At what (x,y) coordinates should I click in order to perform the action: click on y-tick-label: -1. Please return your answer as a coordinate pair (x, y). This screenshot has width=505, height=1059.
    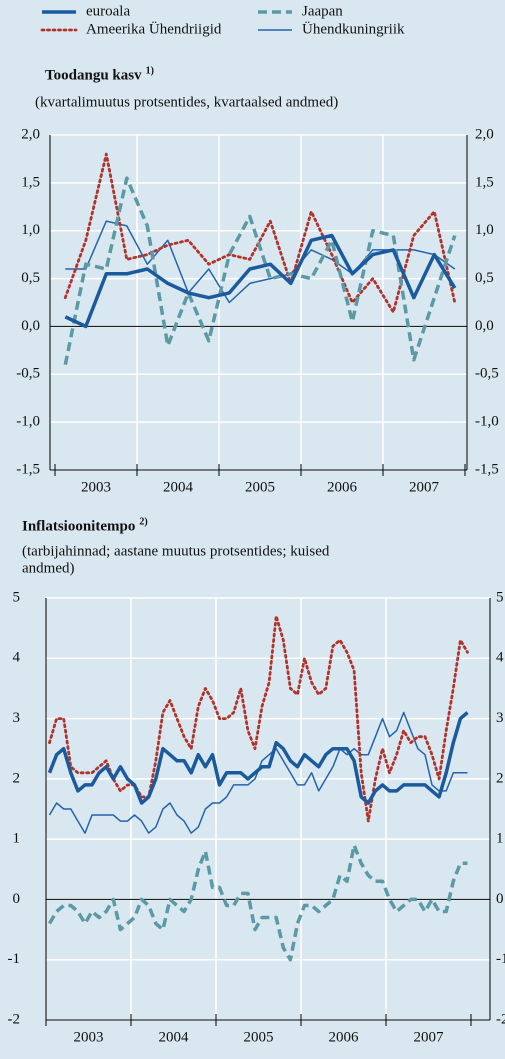
    Looking at the image, I should click on (14, 959).